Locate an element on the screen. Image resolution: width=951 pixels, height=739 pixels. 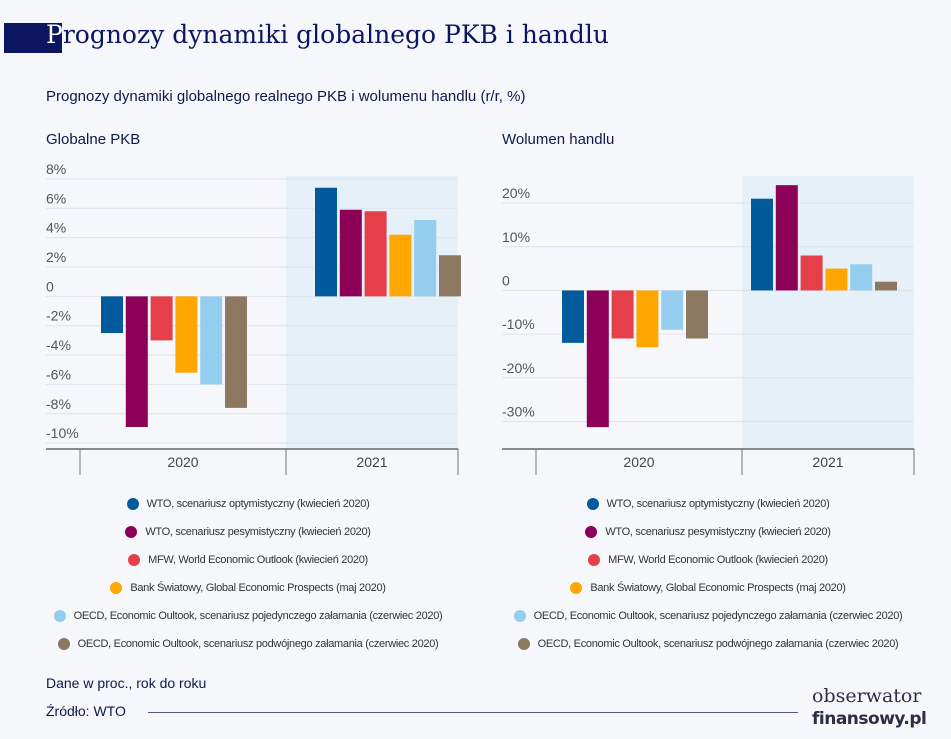
y-tick-label: -30% is located at coordinates (518, 411).